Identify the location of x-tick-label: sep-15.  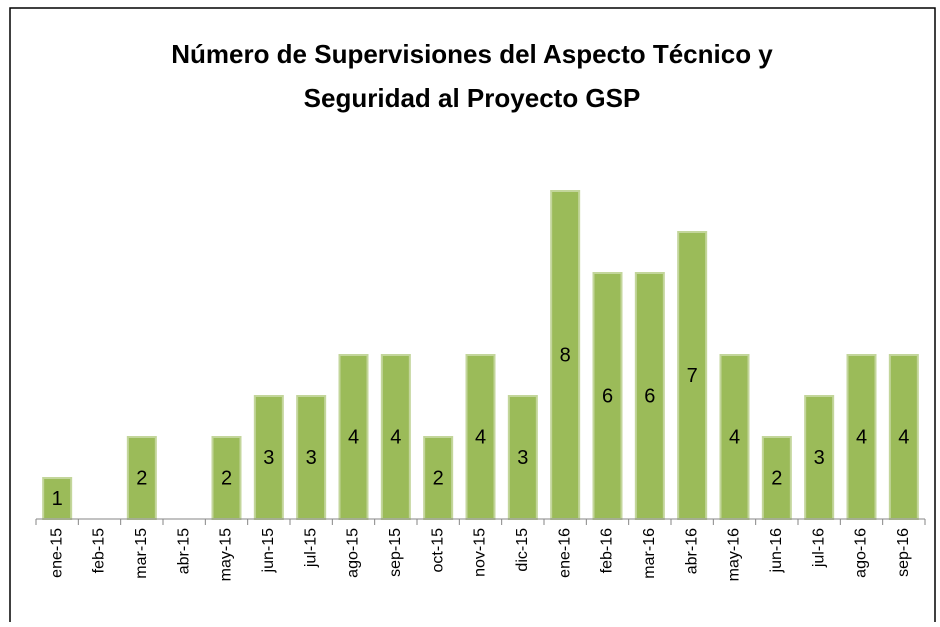
(395, 552).